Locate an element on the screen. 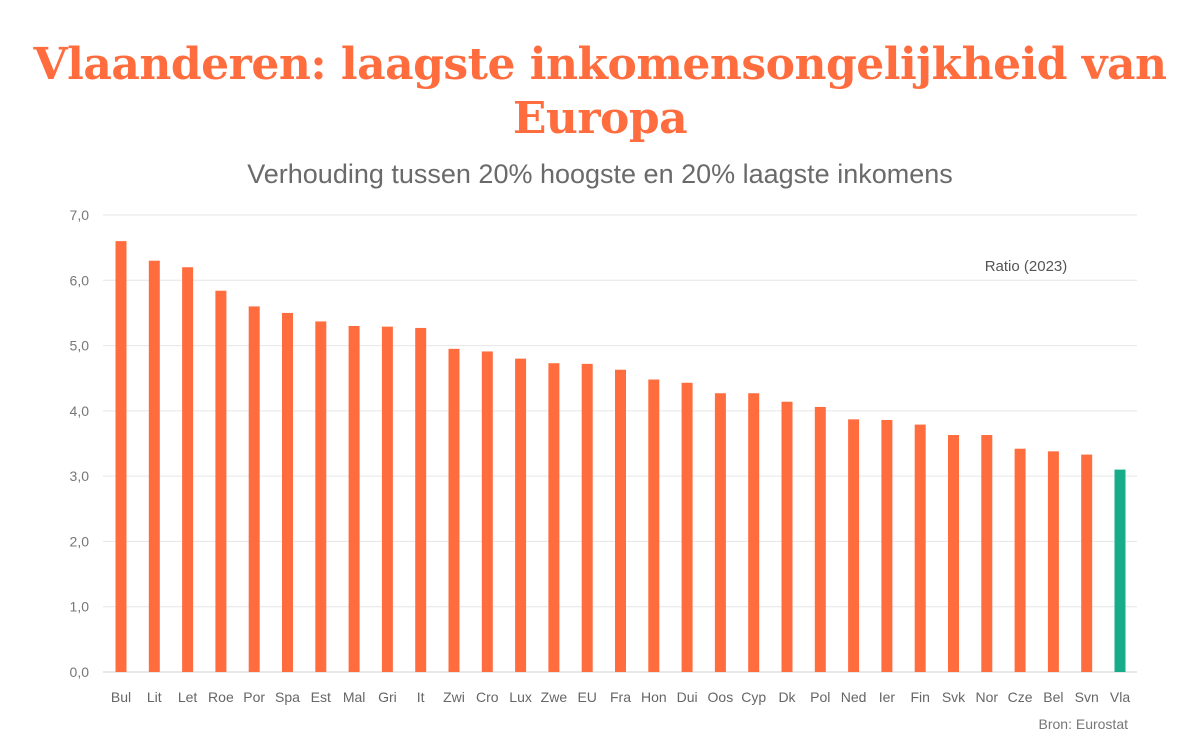 Image resolution: width=1200 pixels, height=744 pixels. x-tick-label: Svk is located at coordinates (954, 697).